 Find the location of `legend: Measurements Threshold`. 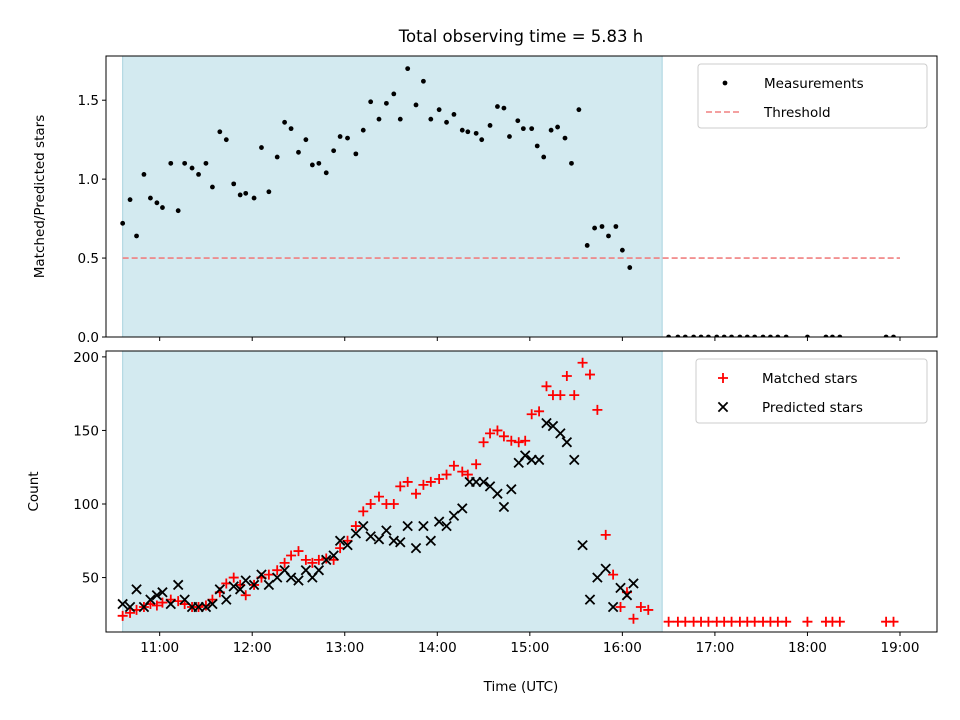

legend: Measurements Threshold is located at coordinates (812, 96).